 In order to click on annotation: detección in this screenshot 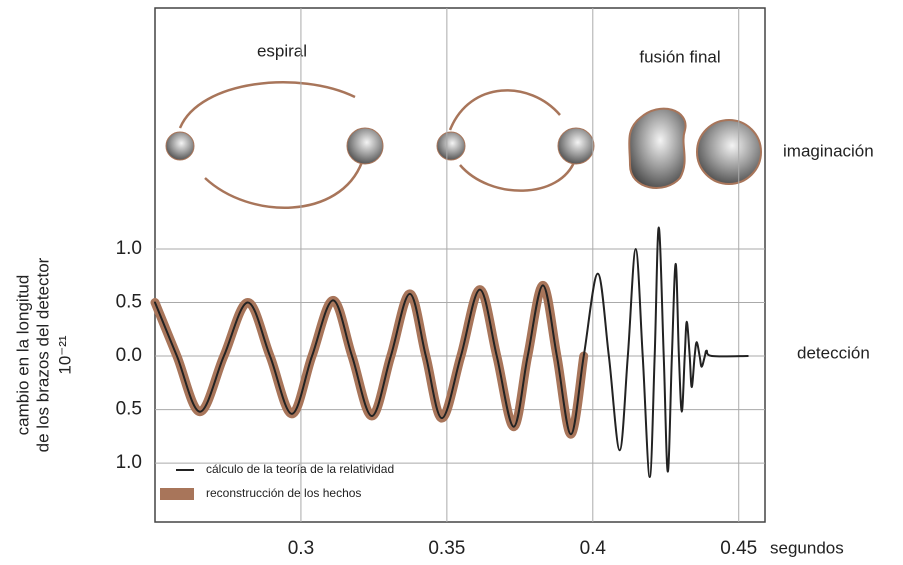, I will do `click(833, 352)`.